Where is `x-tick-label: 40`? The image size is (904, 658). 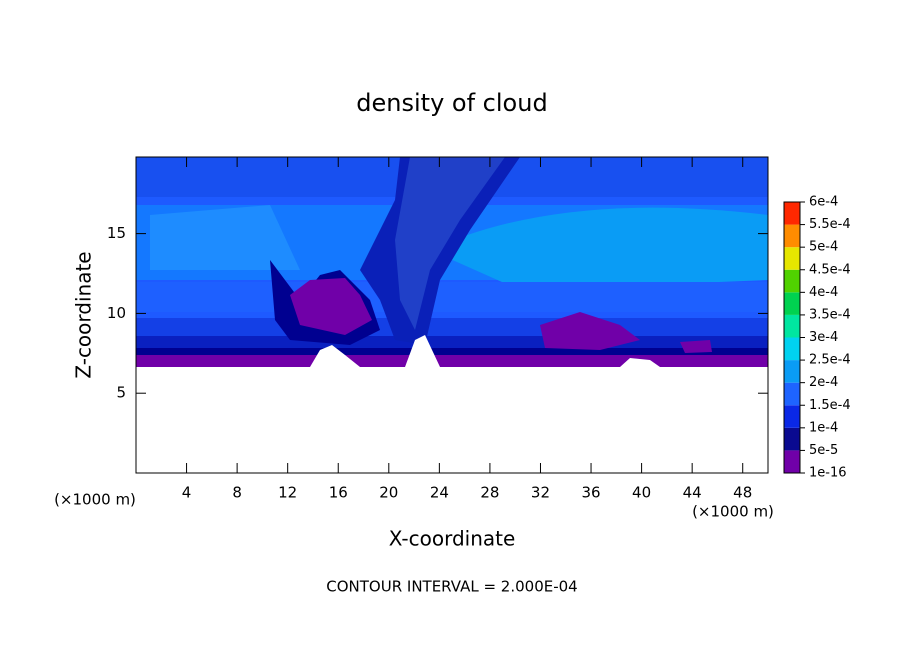
x-tick-label: 40 is located at coordinates (641, 493).